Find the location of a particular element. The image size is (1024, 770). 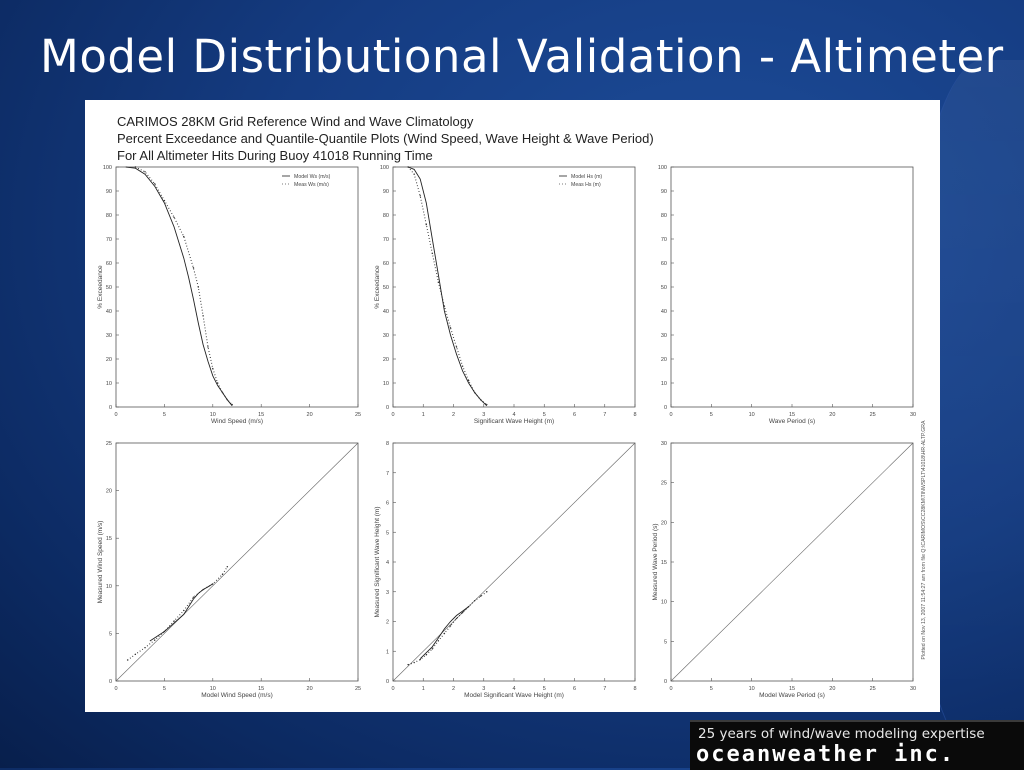

tp-qq-xtick-label: 20 is located at coordinates (832, 689).